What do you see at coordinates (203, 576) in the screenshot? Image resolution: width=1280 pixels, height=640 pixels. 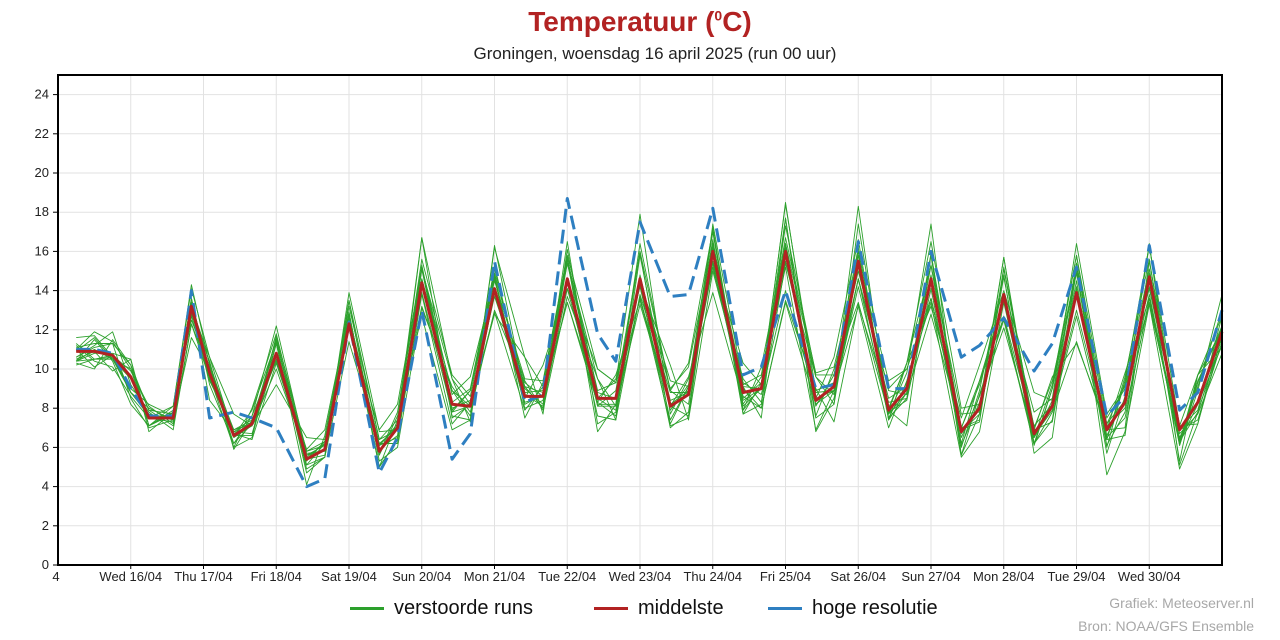 I see `x-tick-label: Thu 17/04` at bounding box center [203, 576].